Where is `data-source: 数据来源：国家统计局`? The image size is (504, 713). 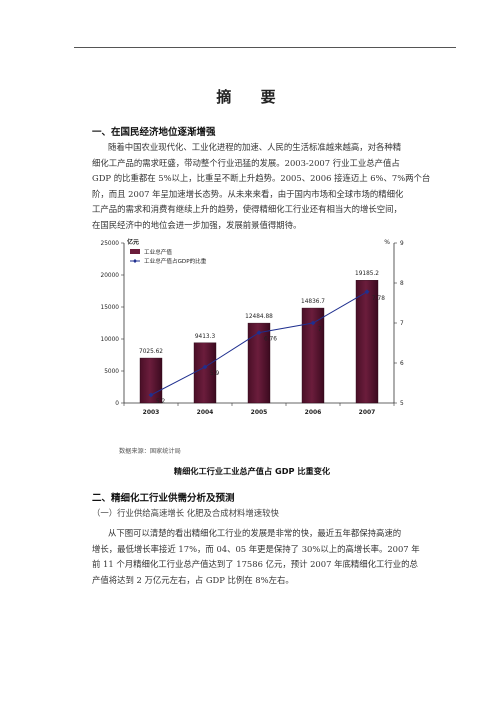 data-source: 数据来源：国家统计局 is located at coordinates (150, 451).